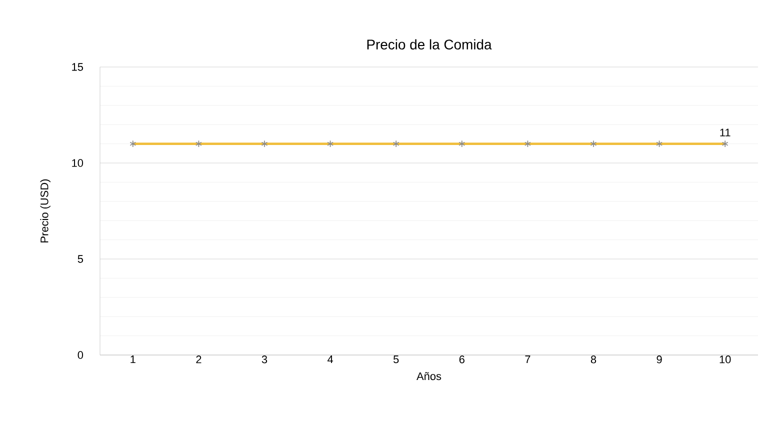  What do you see at coordinates (461, 360) in the screenshot?
I see `x-tick-label: 6` at bounding box center [461, 360].